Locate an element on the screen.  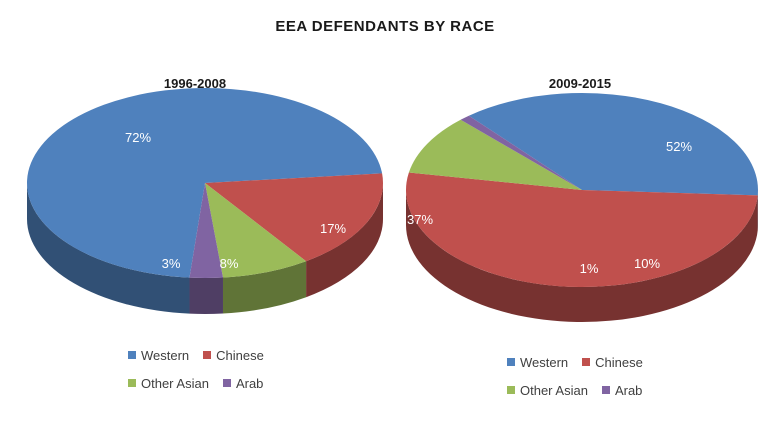
pie-side-other-asian is located at coordinates (264, 287).